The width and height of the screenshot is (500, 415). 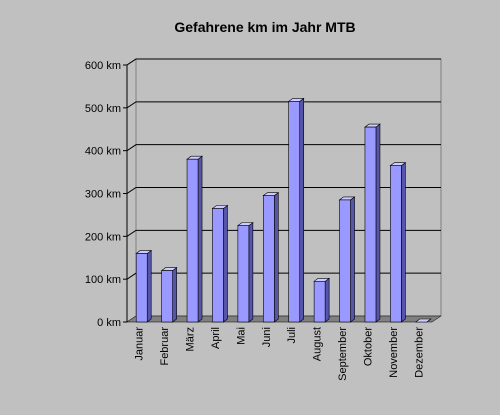 I want to click on x-tick-label: Februar, so click(x=165, y=346).